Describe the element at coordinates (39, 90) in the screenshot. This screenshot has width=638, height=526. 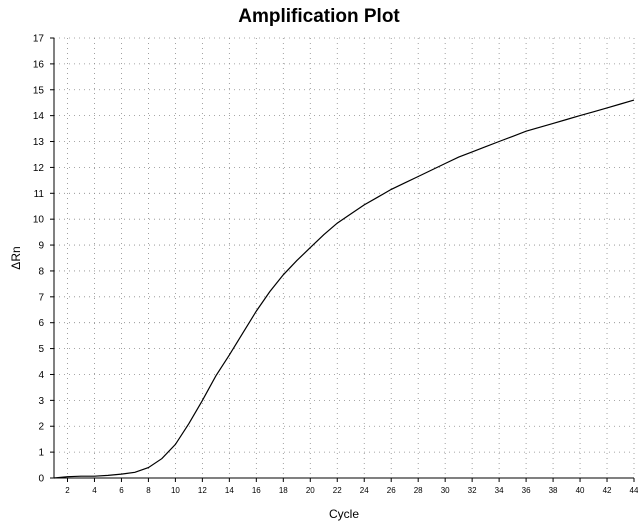
I see `y-tick-label: 15` at that location.